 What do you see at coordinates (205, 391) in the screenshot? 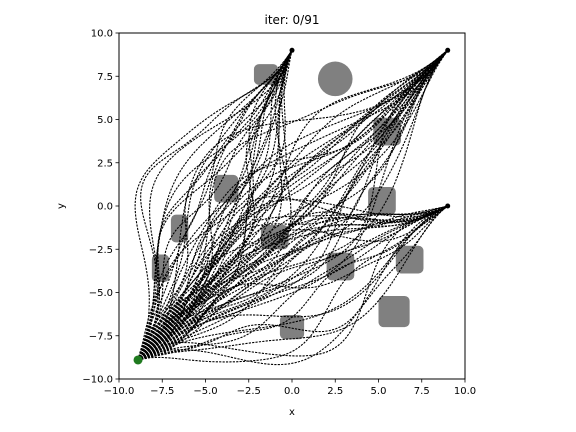
I see `x-tick-label: −5.0` at bounding box center [205, 391].